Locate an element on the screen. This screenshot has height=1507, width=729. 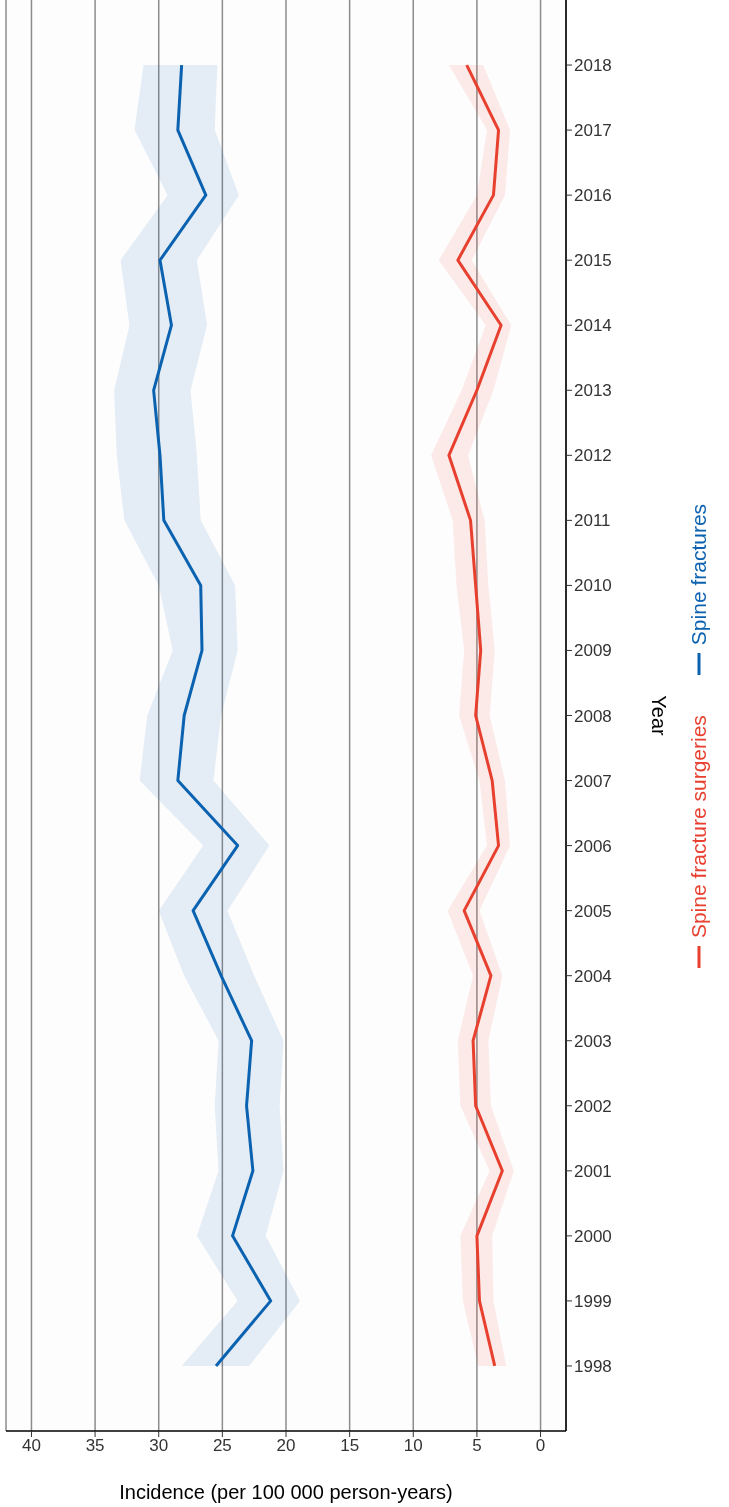
y-tick-label: 2005 is located at coordinates (593, 911).